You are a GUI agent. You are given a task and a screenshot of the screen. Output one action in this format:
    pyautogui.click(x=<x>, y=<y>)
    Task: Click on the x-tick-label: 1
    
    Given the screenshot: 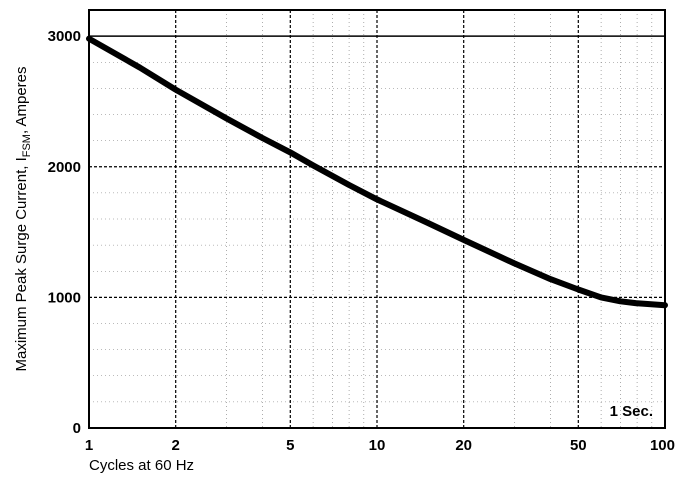 What is the action you would take?
    pyautogui.click(x=89, y=445)
    